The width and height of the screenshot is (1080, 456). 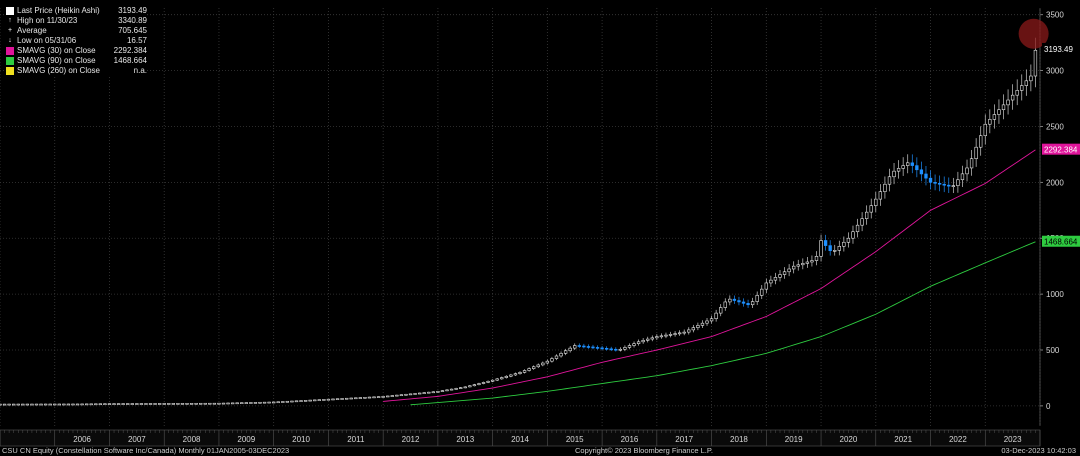 What do you see at coordinates (136, 40) in the screenshot?
I see `legend-value: 16.57` at bounding box center [136, 40].